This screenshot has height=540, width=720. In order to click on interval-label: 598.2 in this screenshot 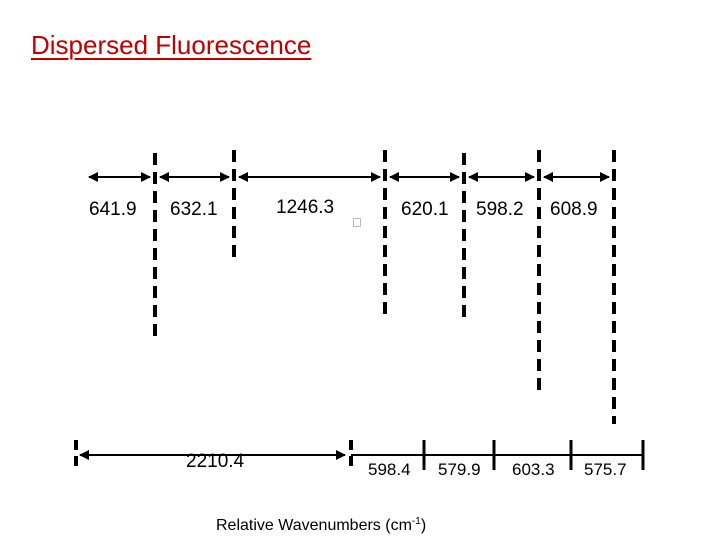, I will do `click(500, 209)`.